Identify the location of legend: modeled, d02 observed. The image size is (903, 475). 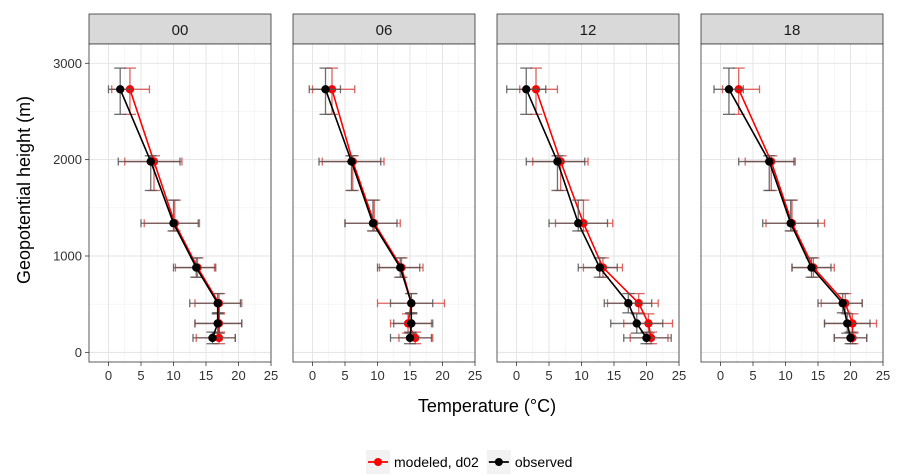
(469, 462).